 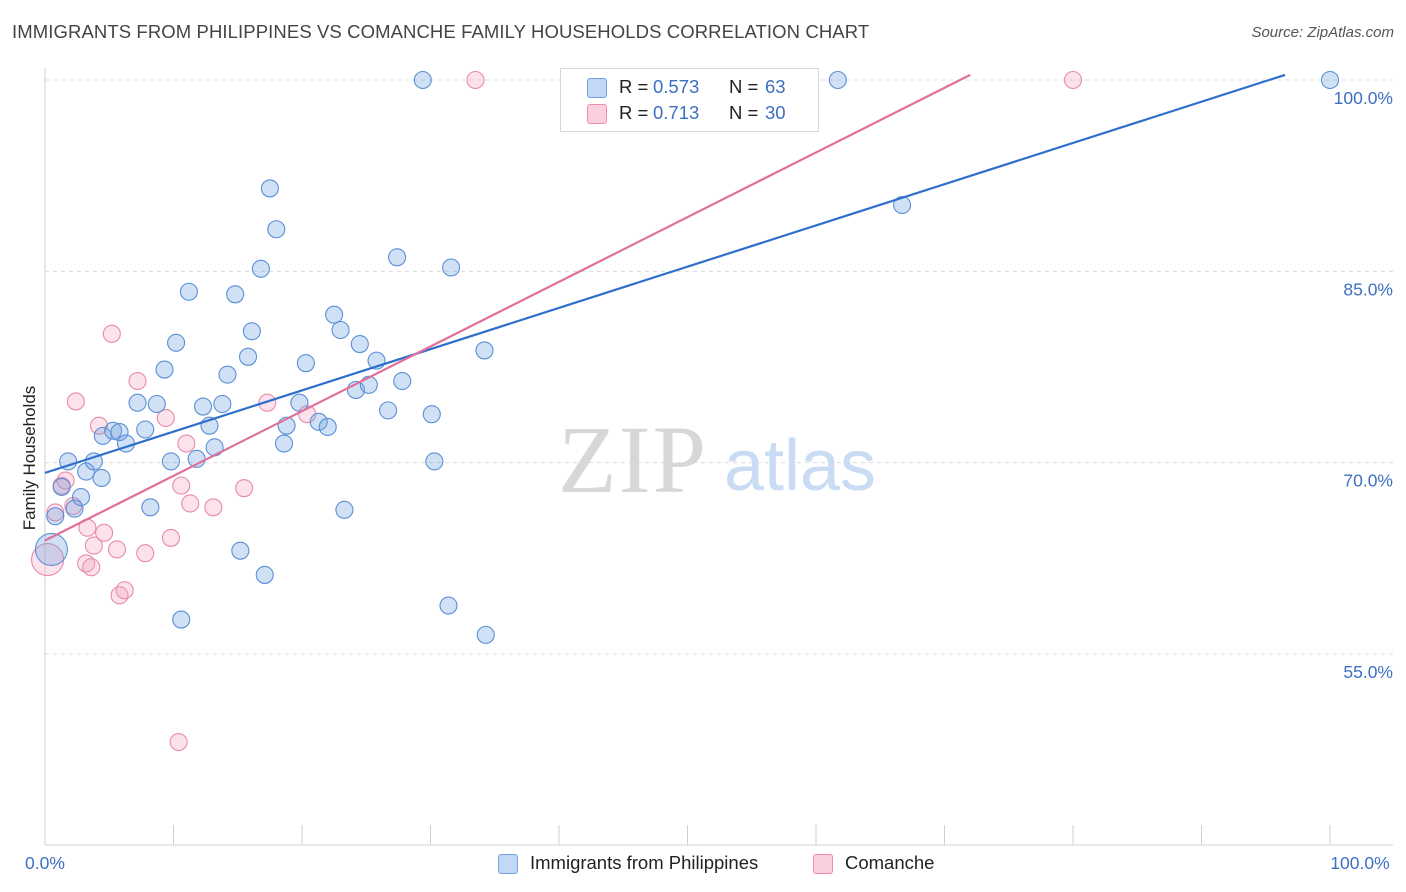 What do you see at coordinates (597, 88) in the screenshot?
I see `legend-swatch-philippines` at bounding box center [597, 88].